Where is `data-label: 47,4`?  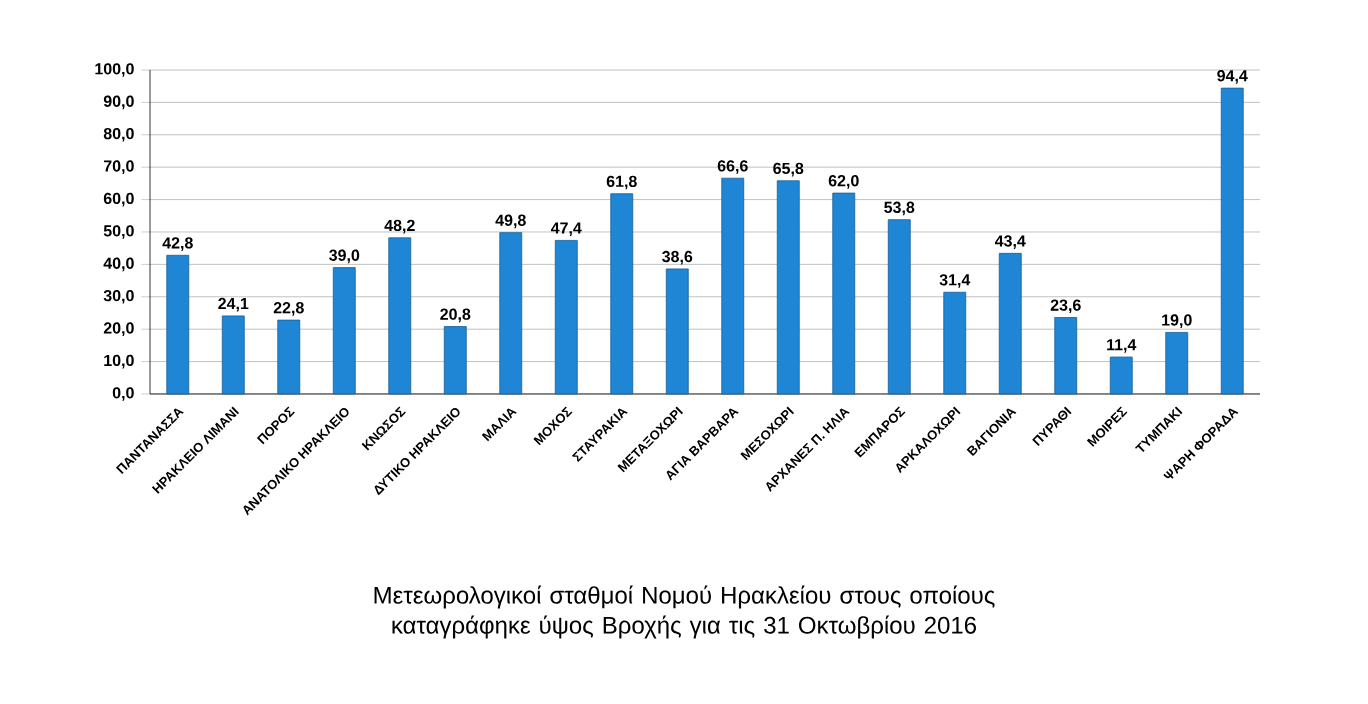 data-label: 47,4 is located at coordinates (566, 229).